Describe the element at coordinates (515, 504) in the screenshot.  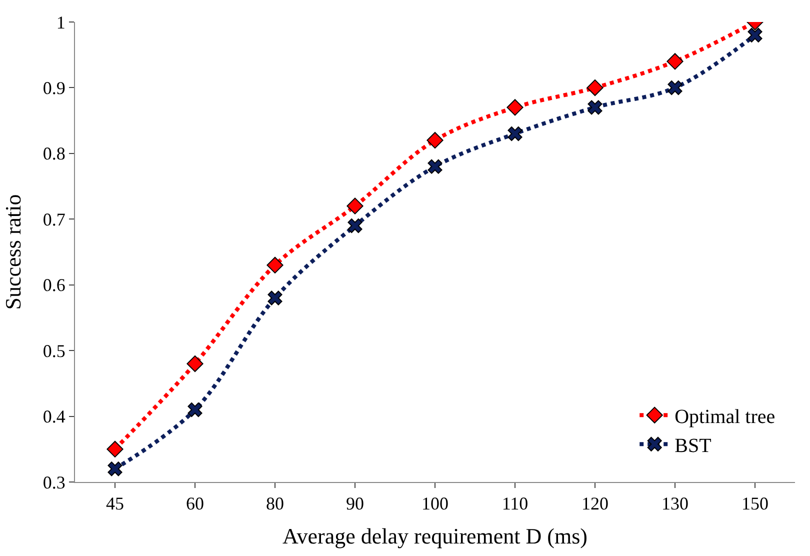
I see `x-tick-label: 110` at that location.